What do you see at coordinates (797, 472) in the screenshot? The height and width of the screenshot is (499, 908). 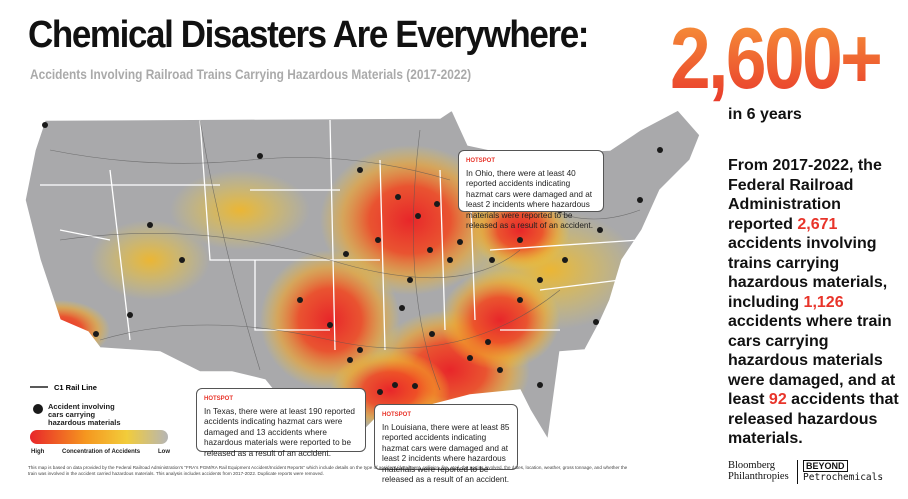 I see `divider` at bounding box center [797, 472].